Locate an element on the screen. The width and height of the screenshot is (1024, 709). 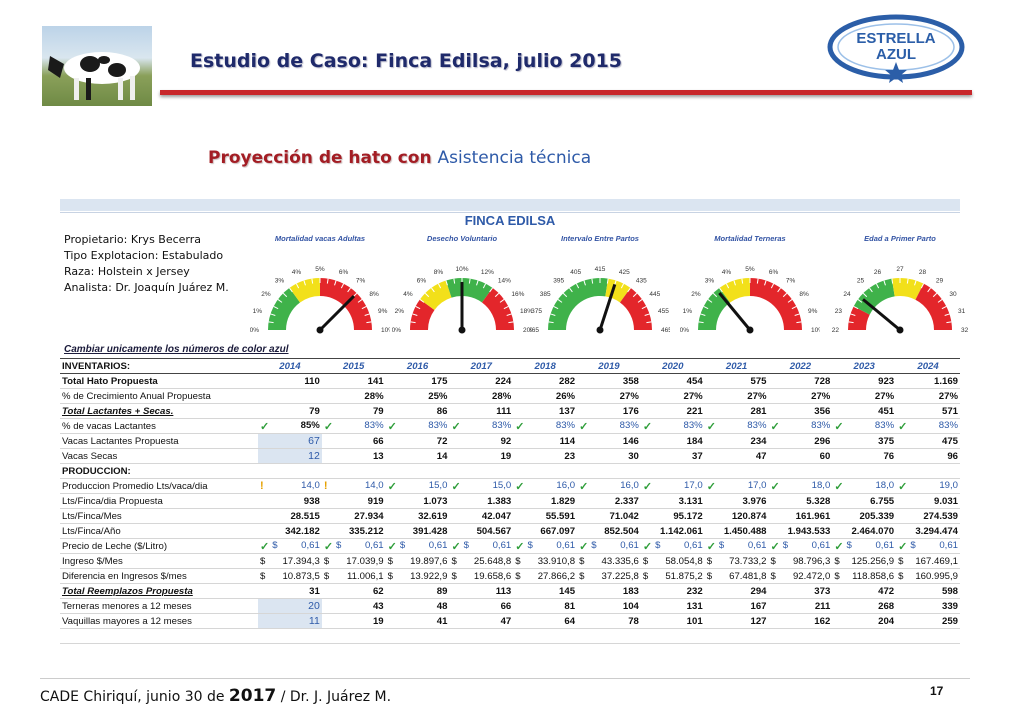
gauge-tick-label: 10% is located at coordinates (461, 269).